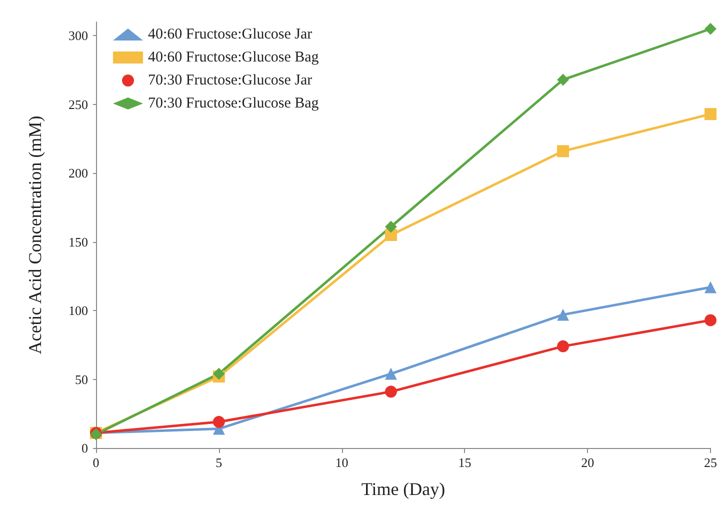 This screenshot has height=522, width=728. Describe the element at coordinates (78, 36) in the screenshot. I see `y-tick-label: 300` at that location.